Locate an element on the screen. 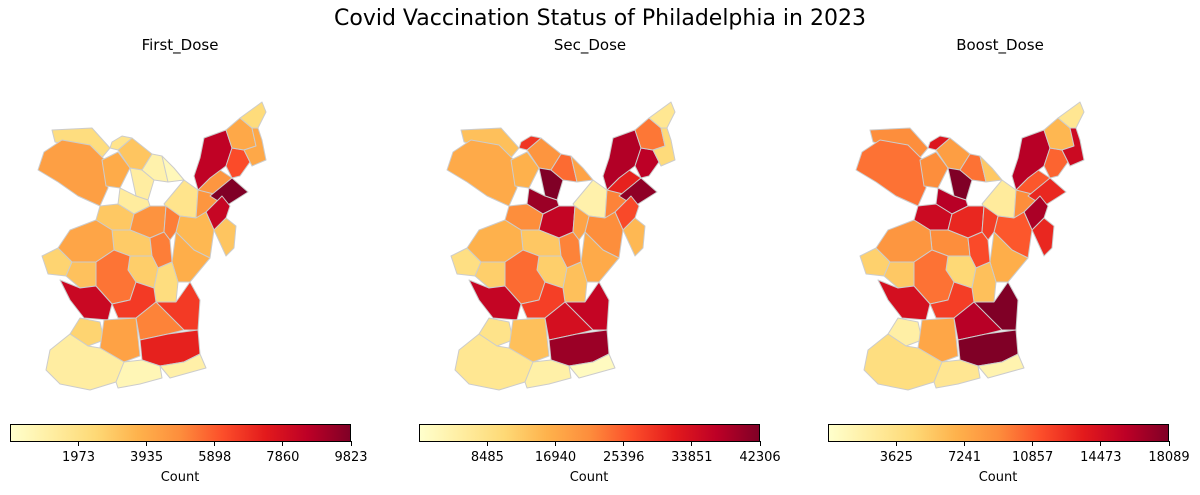  map-sec-dose is located at coordinates (561, 246).